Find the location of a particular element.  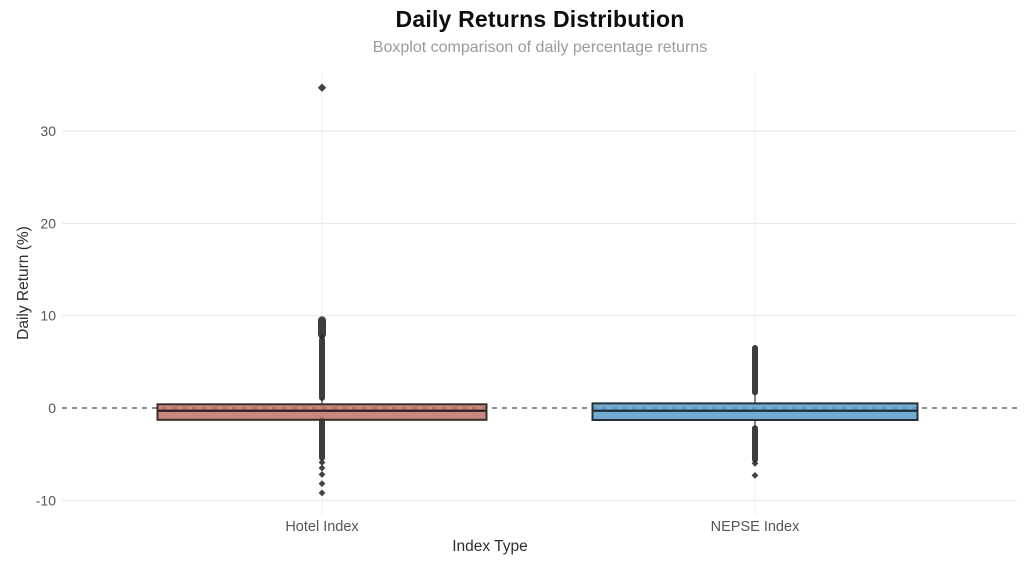

y-tick-label: 0 is located at coordinates (52, 408).